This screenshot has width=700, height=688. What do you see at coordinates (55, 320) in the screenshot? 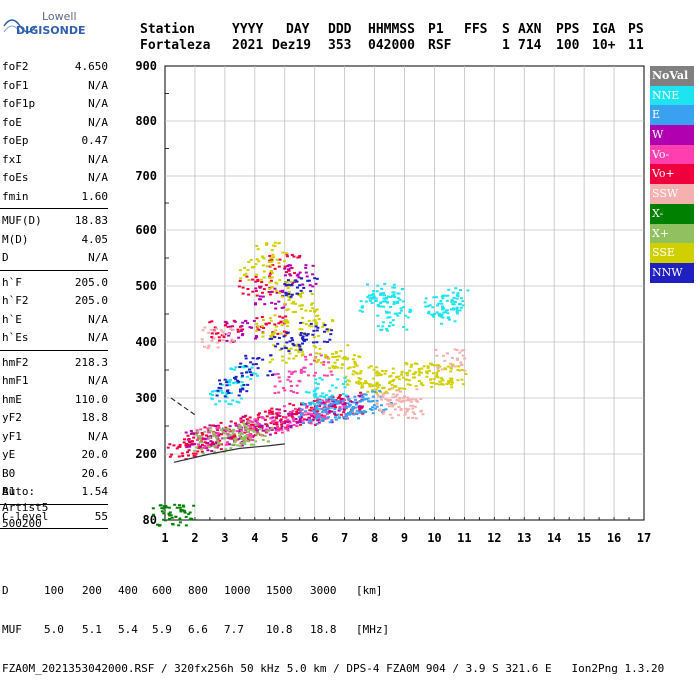
I see `param-row: h`E N/A` at bounding box center [55, 320].